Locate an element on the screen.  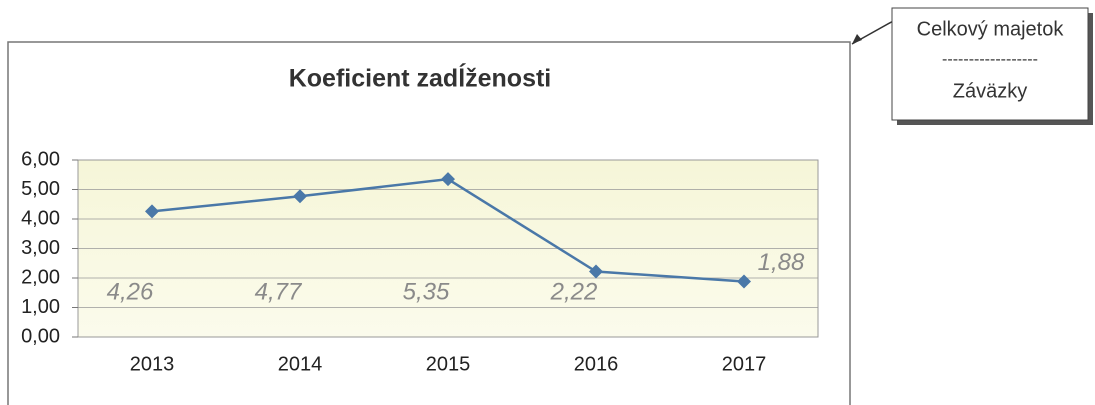
callout-arrowhead is located at coordinates (857, 39).